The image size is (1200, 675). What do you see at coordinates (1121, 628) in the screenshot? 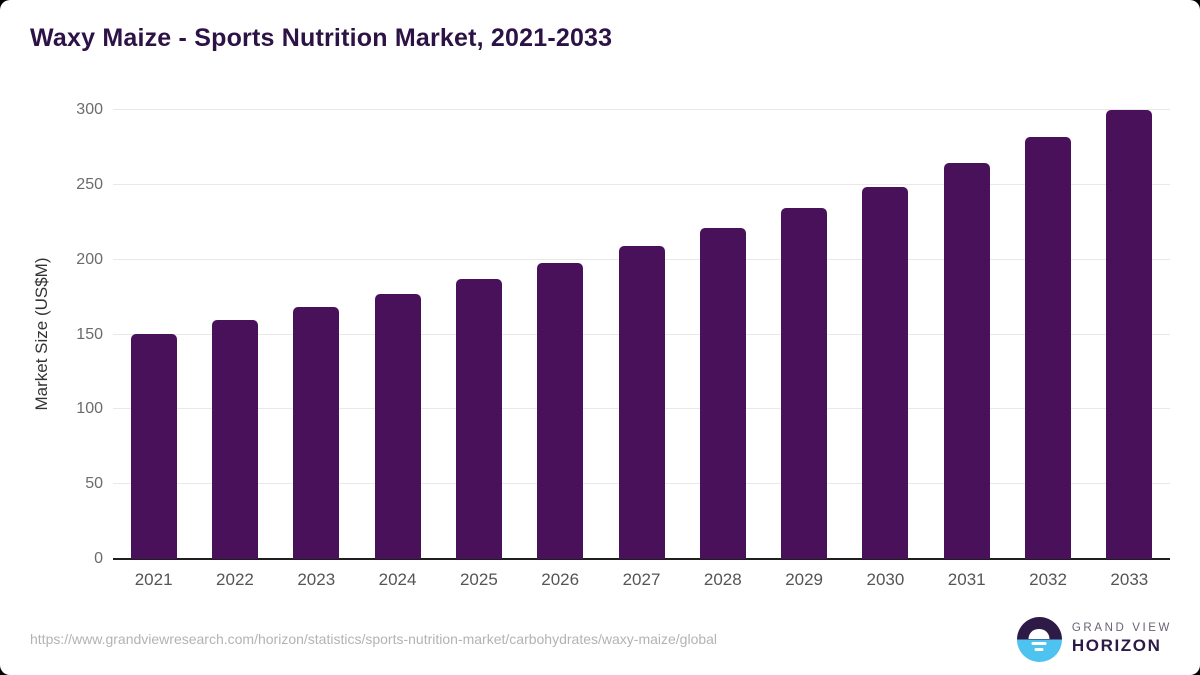
I see `logo-brand-top: GRAND VIEW` at bounding box center [1121, 628].